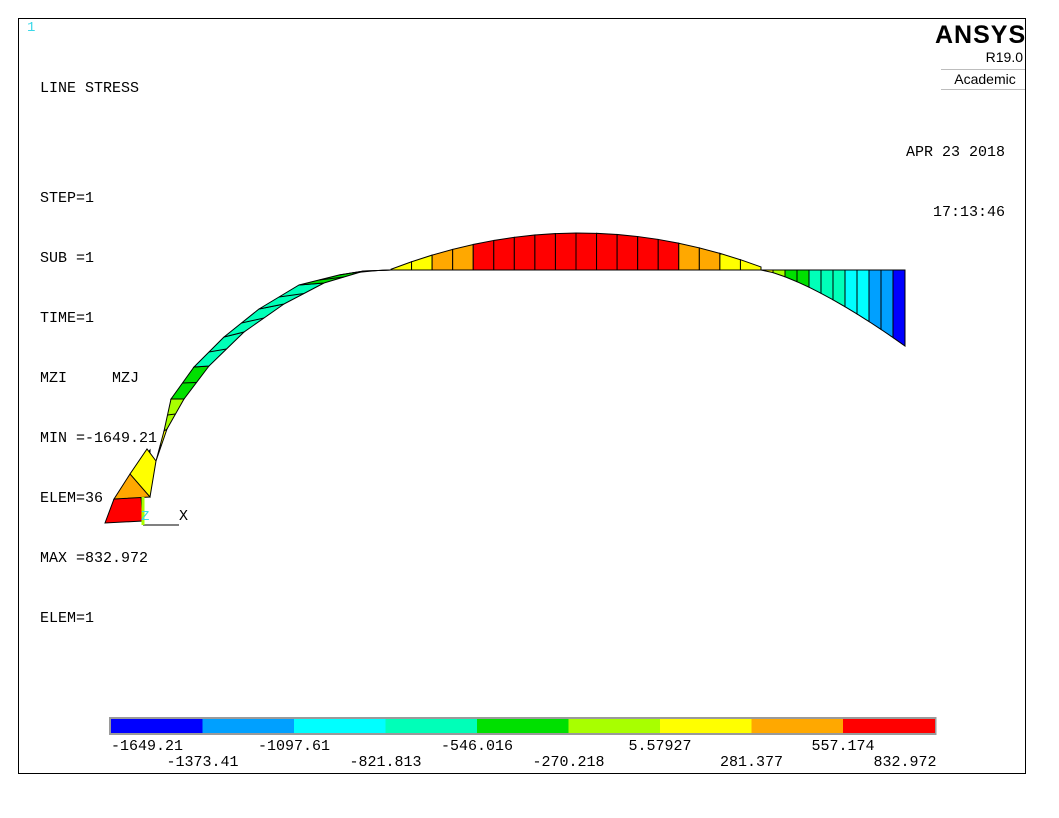 The height and width of the screenshot is (818, 1059). Describe the element at coordinates (904, 762) in the screenshot. I see `legend-label: 832.972` at that location.